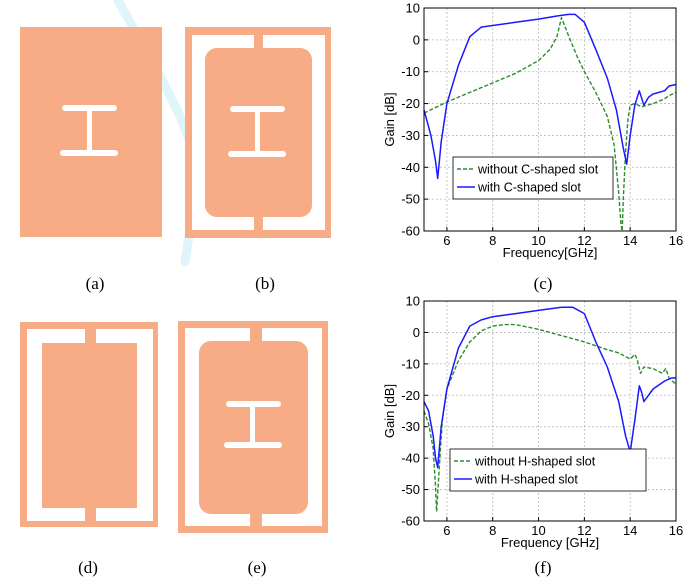 This screenshot has height=585, width=696. What do you see at coordinates (88, 567) in the screenshot?
I see `panel-label-d: (d)` at bounding box center [88, 567].